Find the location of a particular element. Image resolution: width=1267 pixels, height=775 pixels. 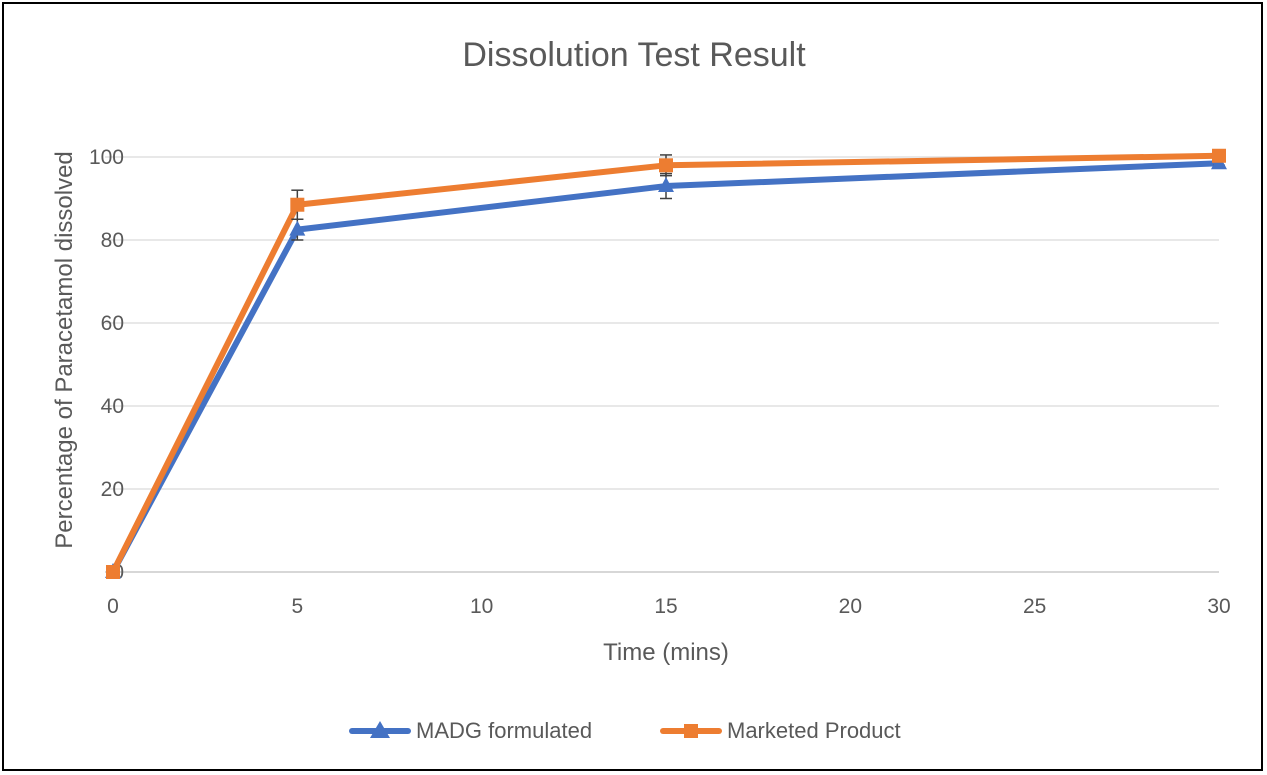

y-tick-label: 80 is located at coordinates (112, 240).